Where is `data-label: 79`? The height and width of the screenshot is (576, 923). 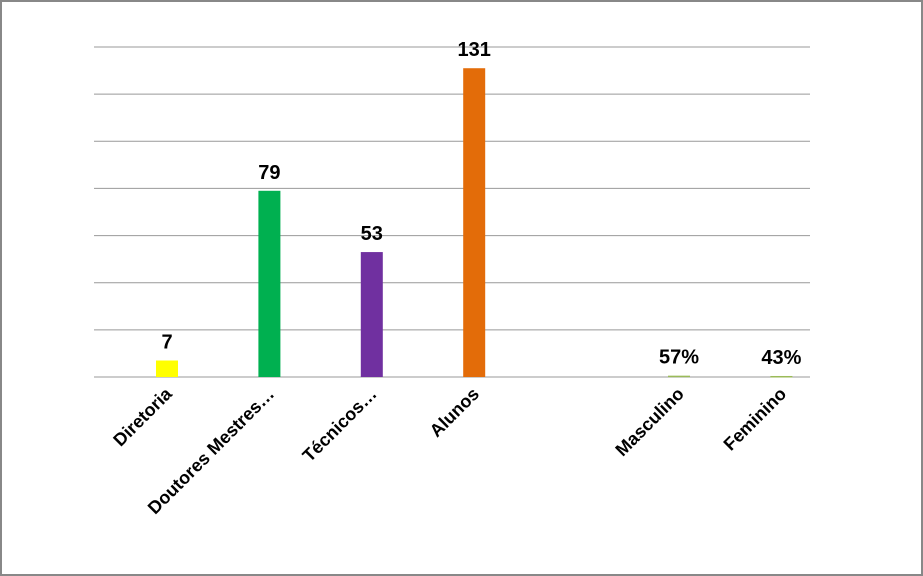 data-label: 79 is located at coordinates (269, 173).